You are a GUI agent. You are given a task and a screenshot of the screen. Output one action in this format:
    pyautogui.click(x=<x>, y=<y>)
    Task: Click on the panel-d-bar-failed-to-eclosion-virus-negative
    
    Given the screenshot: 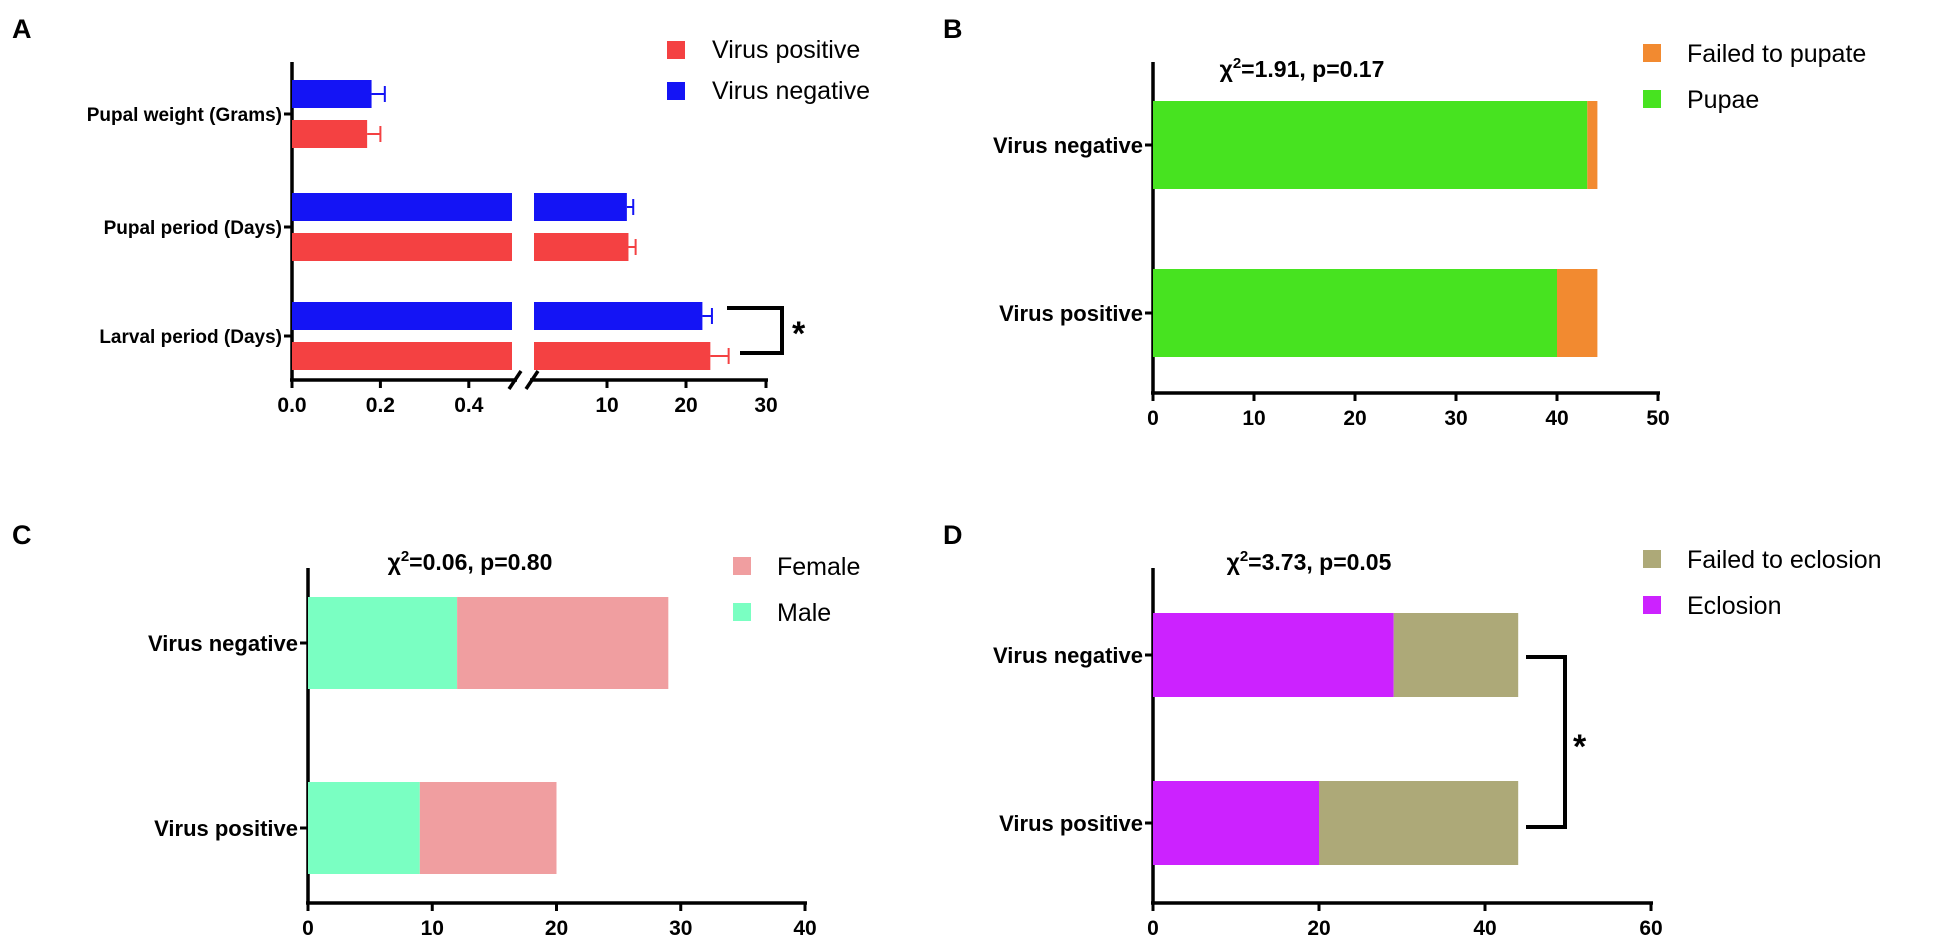 What is the action you would take?
    pyautogui.click(x=1456, y=655)
    